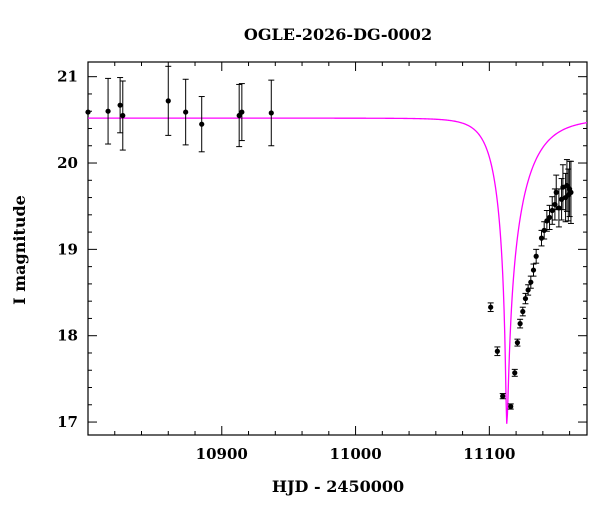 The height and width of the screenshot is (512, 600). Describe the element at coordinates (338, 34) in the screenshot. I see `chart-title: OGLE-2026-DG-0002` at that location.